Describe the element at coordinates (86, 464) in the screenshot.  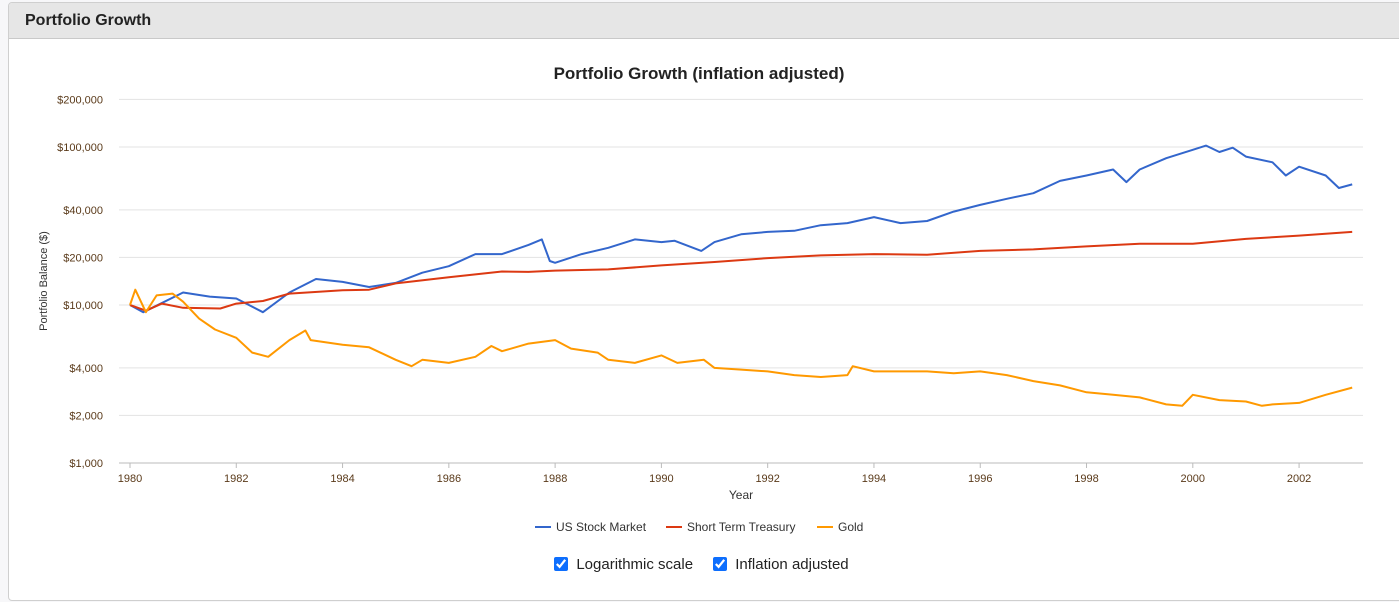
I see `y-tick-label: $1,000` at that location.